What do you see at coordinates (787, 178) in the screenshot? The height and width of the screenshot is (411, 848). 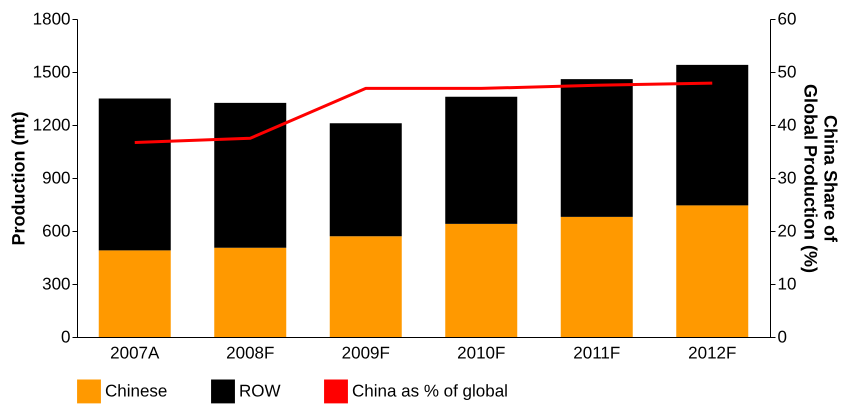 I see `y2-tick-label: 30` at bounding box center [787, 178].